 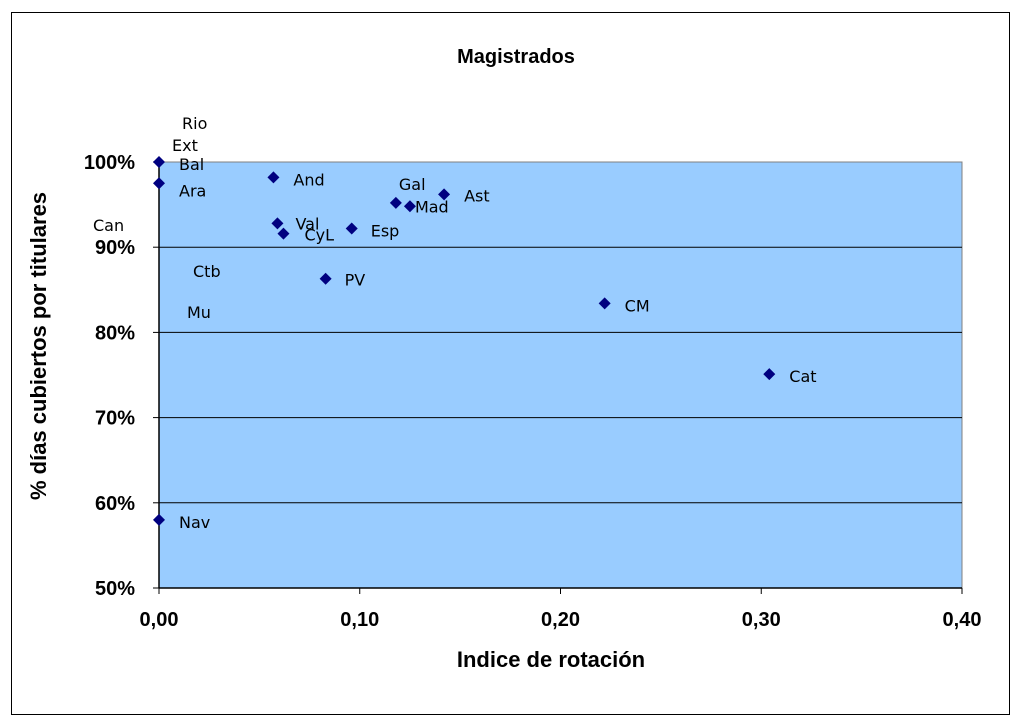 What do you see at coordinates (604, 303) in the screenshot?
I see `data-point-cm` at bounding box center [604, 303].